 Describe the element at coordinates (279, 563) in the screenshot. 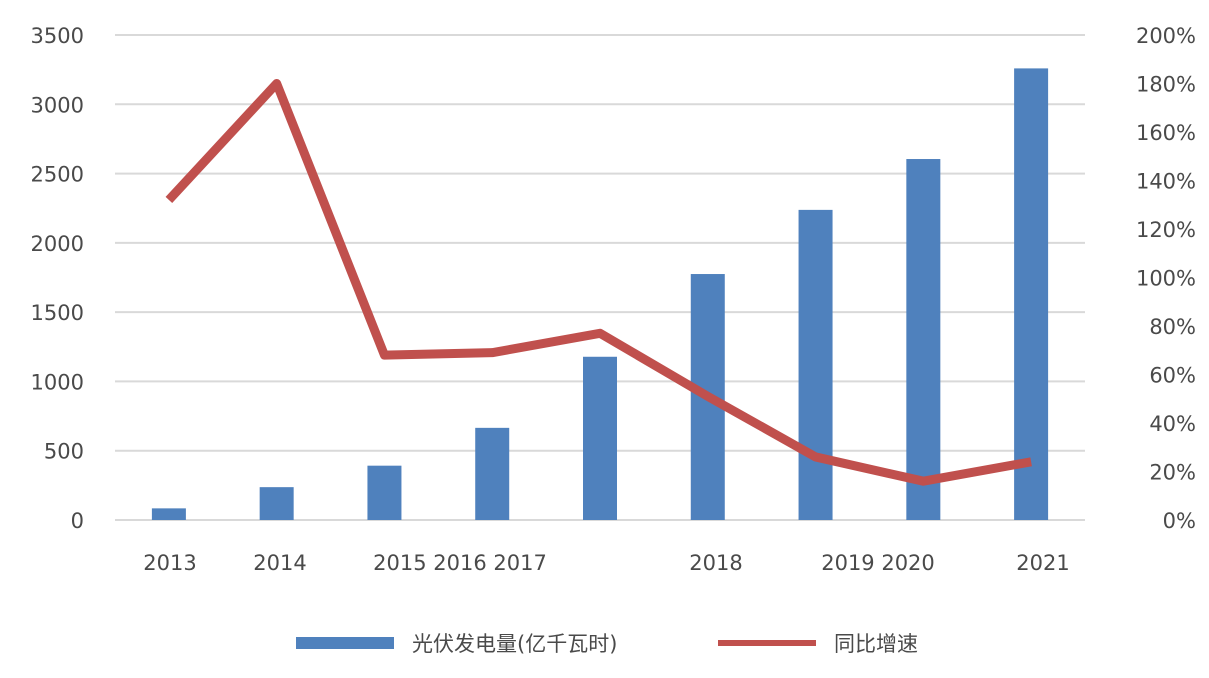

I see `x-tick-label: 2014` at that location.